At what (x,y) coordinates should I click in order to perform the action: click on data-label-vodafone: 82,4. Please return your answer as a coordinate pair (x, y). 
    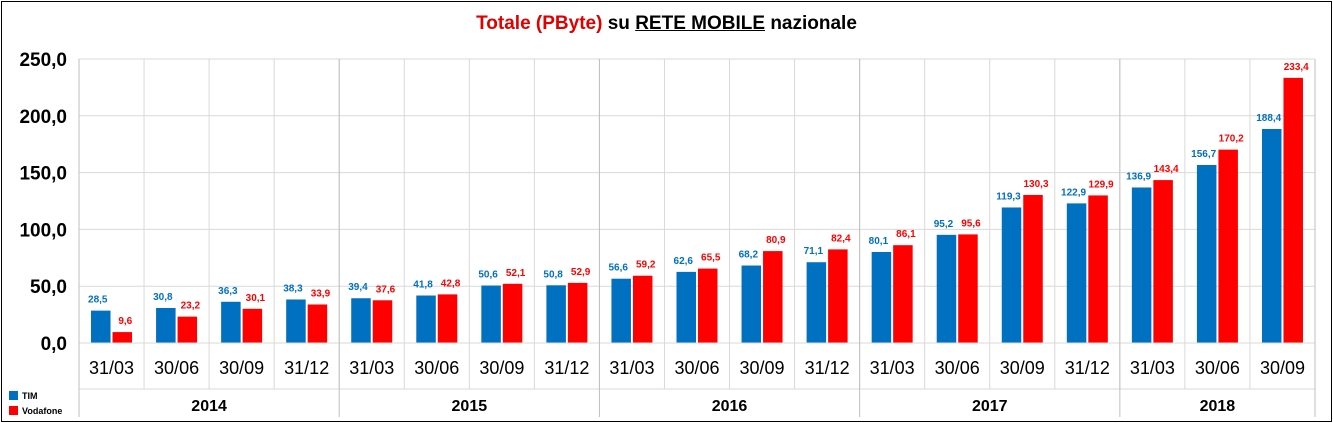
    Looking at the image, I should click on (841, 238).